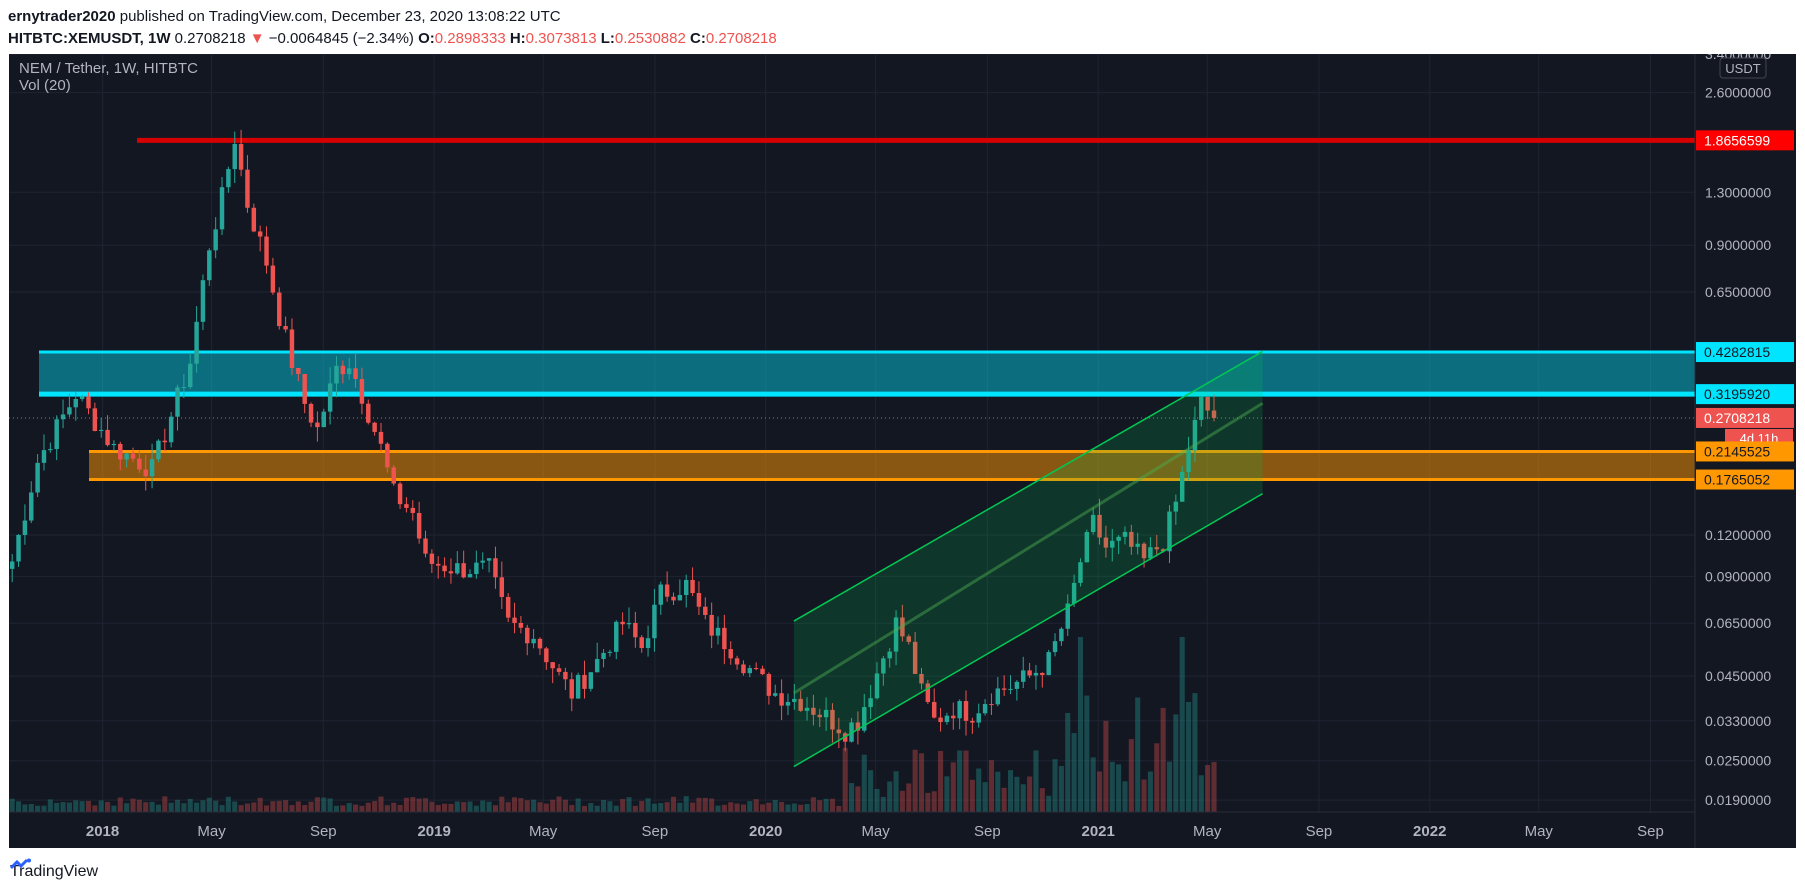 The image size is (1805, 895). I want to click on x-tick-label: 2020, so click(765, 831).